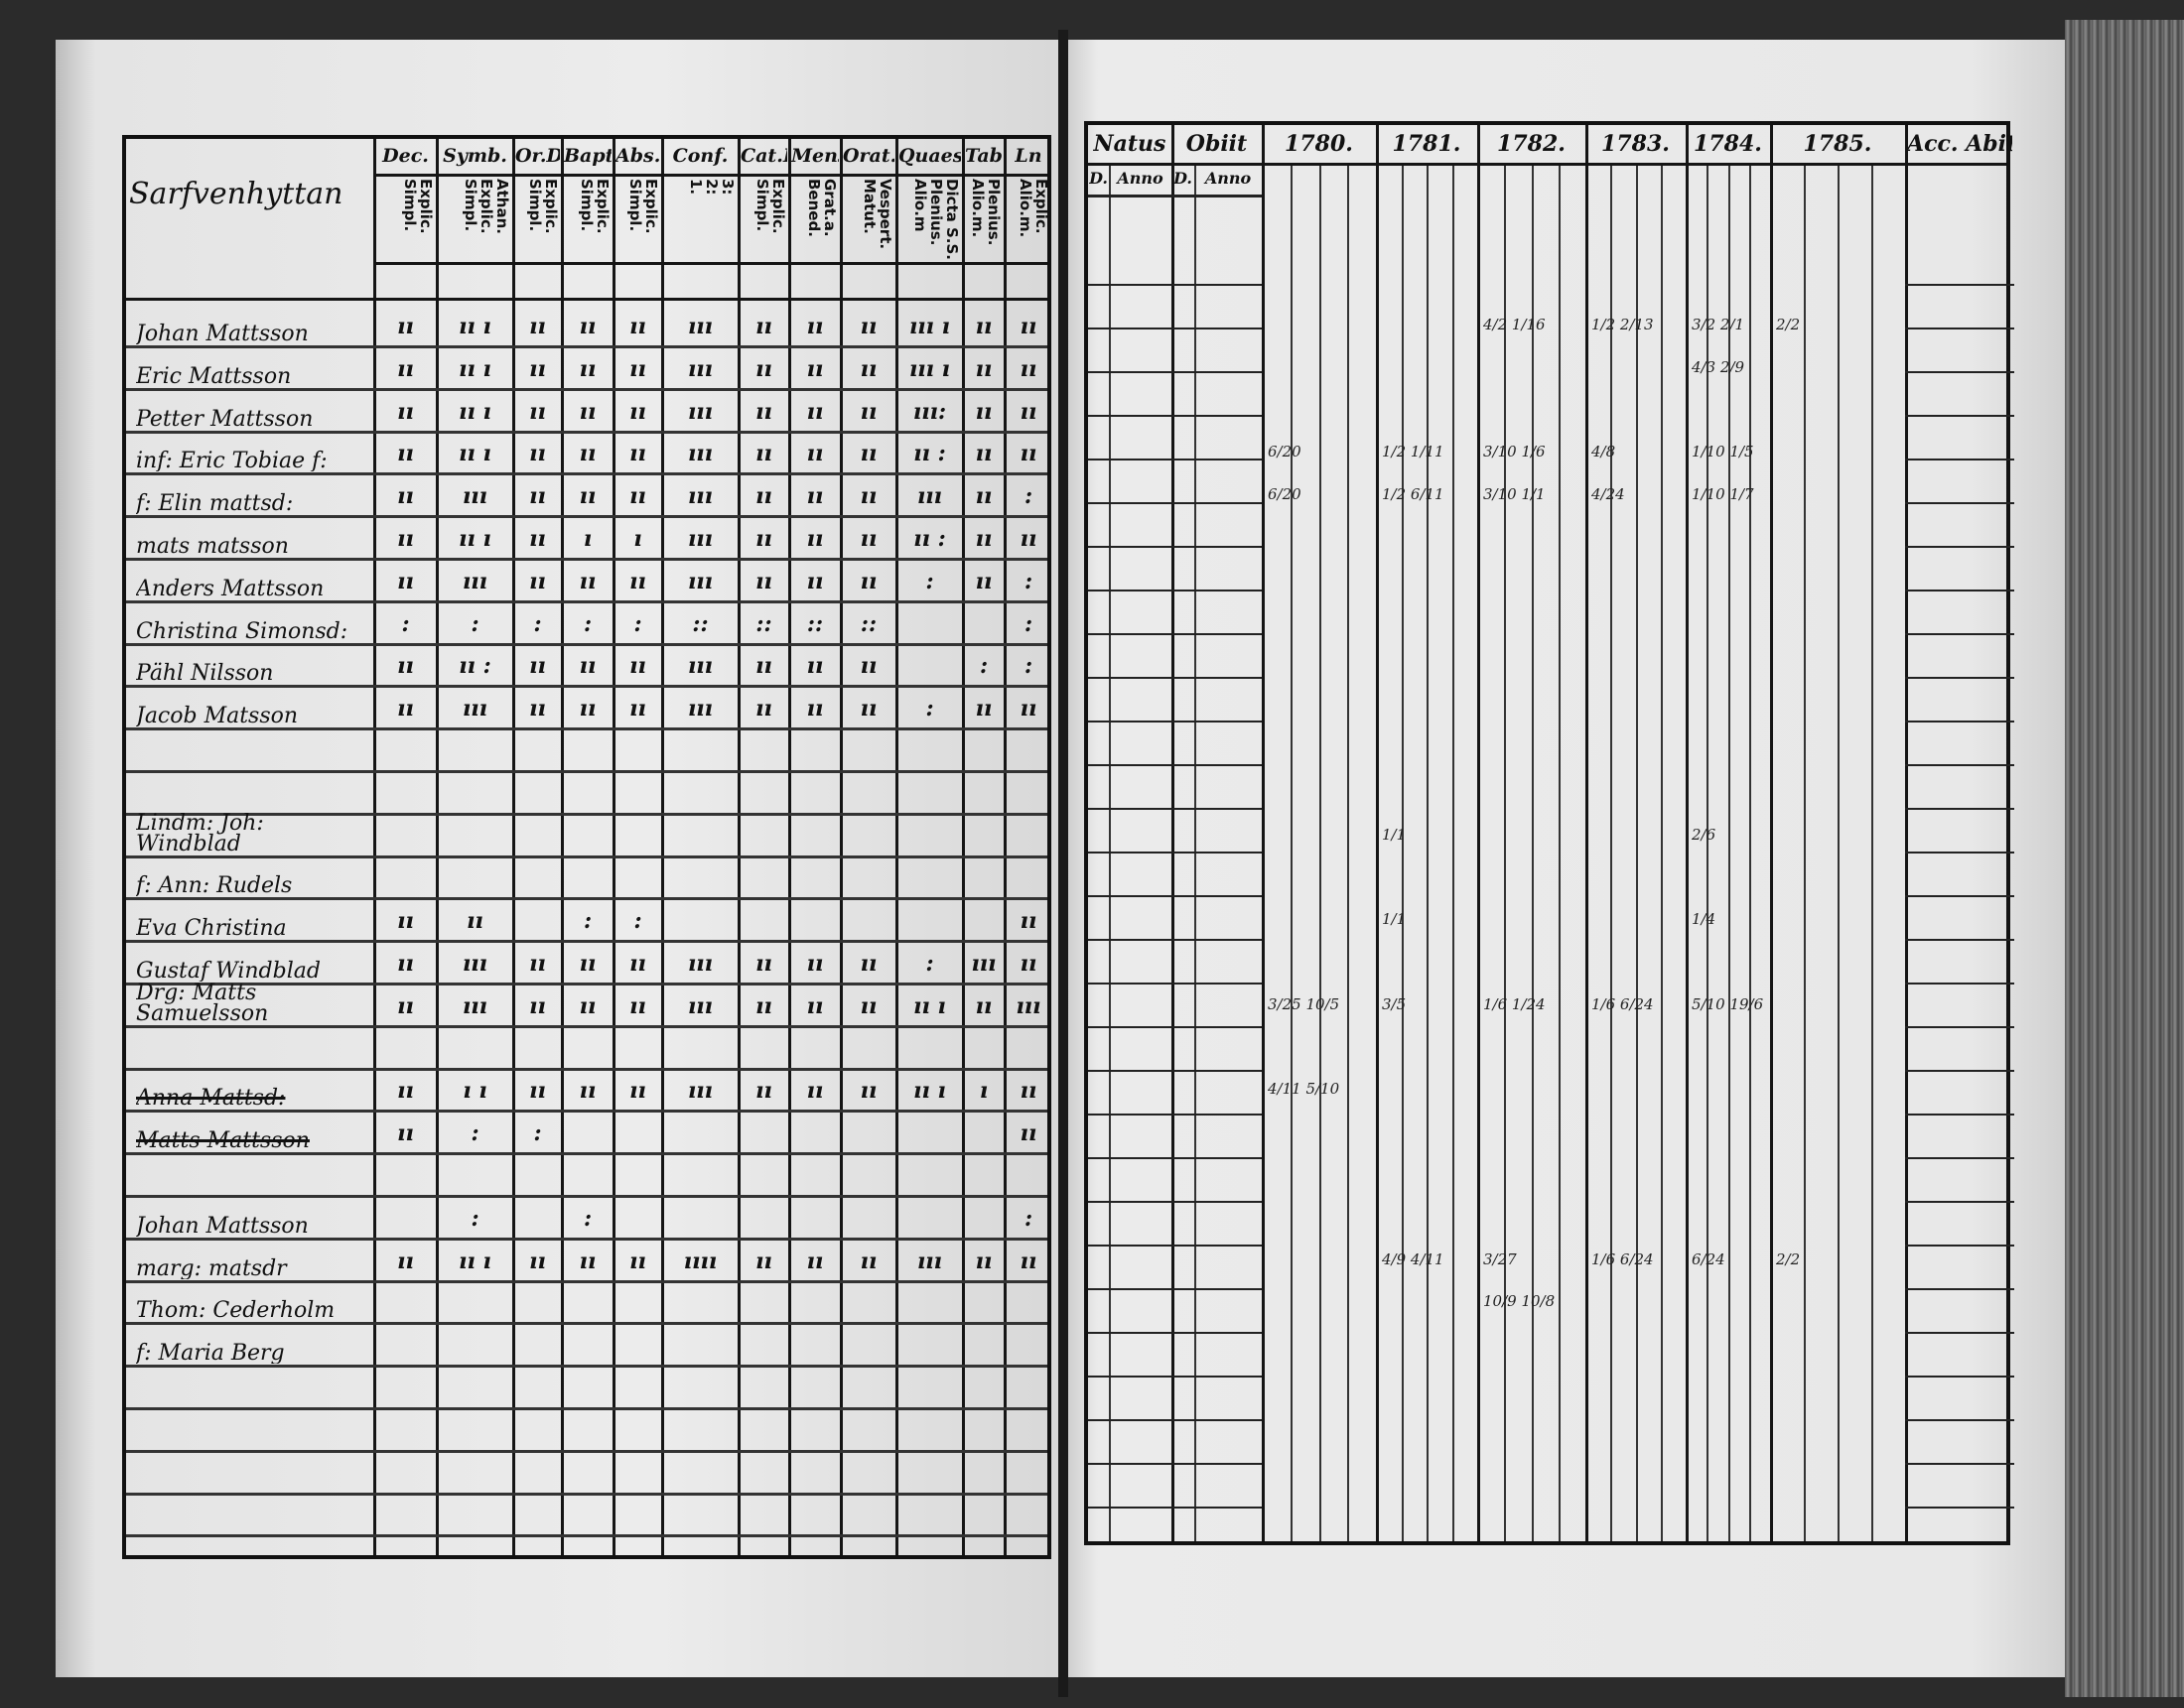  I want to click on column-subheader: Explic. Simpl., so click(642, 206).